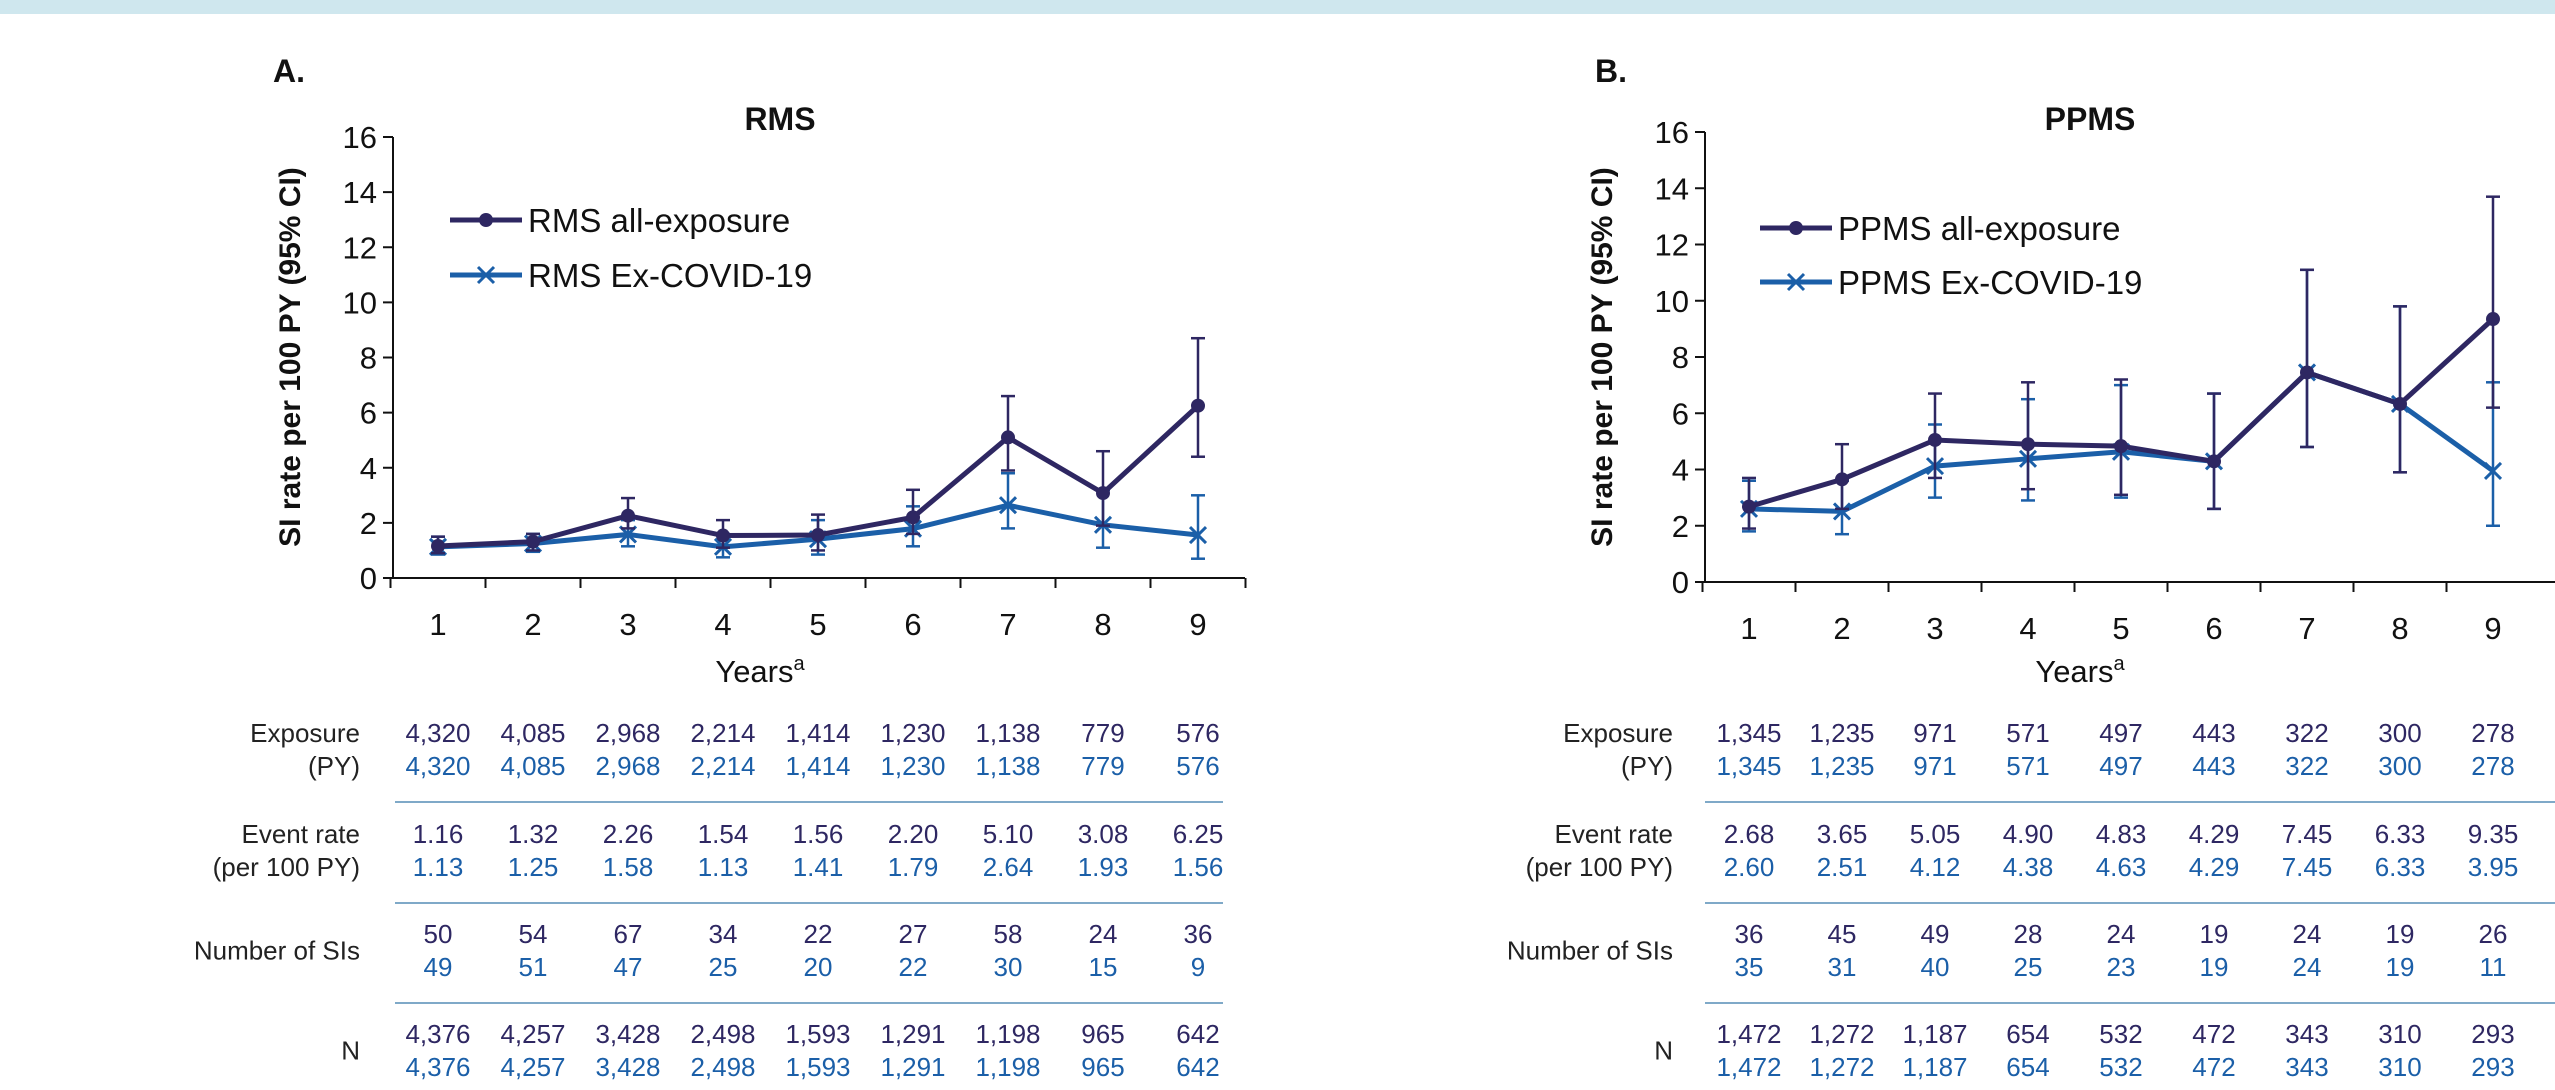 The image size is (2555, 1090). I want to click on y-tick-label: 16, so click(1672, 132).